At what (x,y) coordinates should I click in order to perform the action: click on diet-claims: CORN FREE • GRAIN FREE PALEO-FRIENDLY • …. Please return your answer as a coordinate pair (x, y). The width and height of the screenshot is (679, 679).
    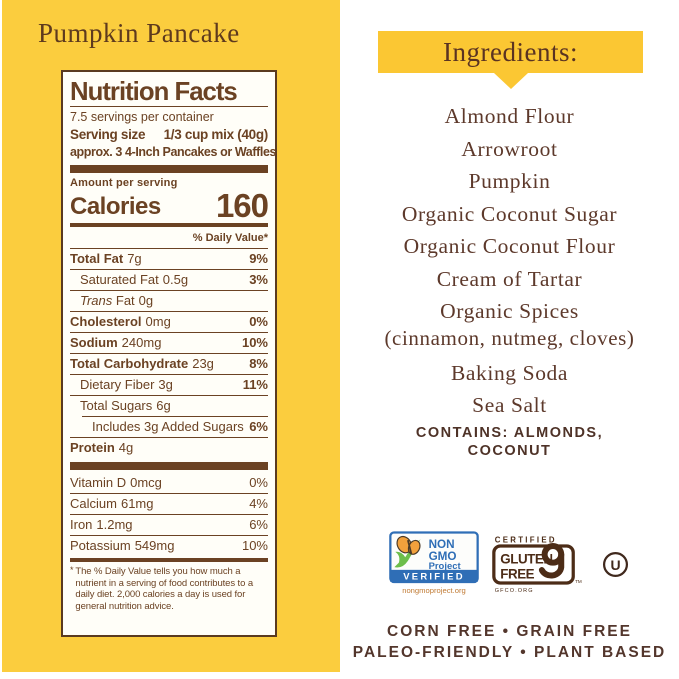
    Looking at the image, I should click on (509, 642).